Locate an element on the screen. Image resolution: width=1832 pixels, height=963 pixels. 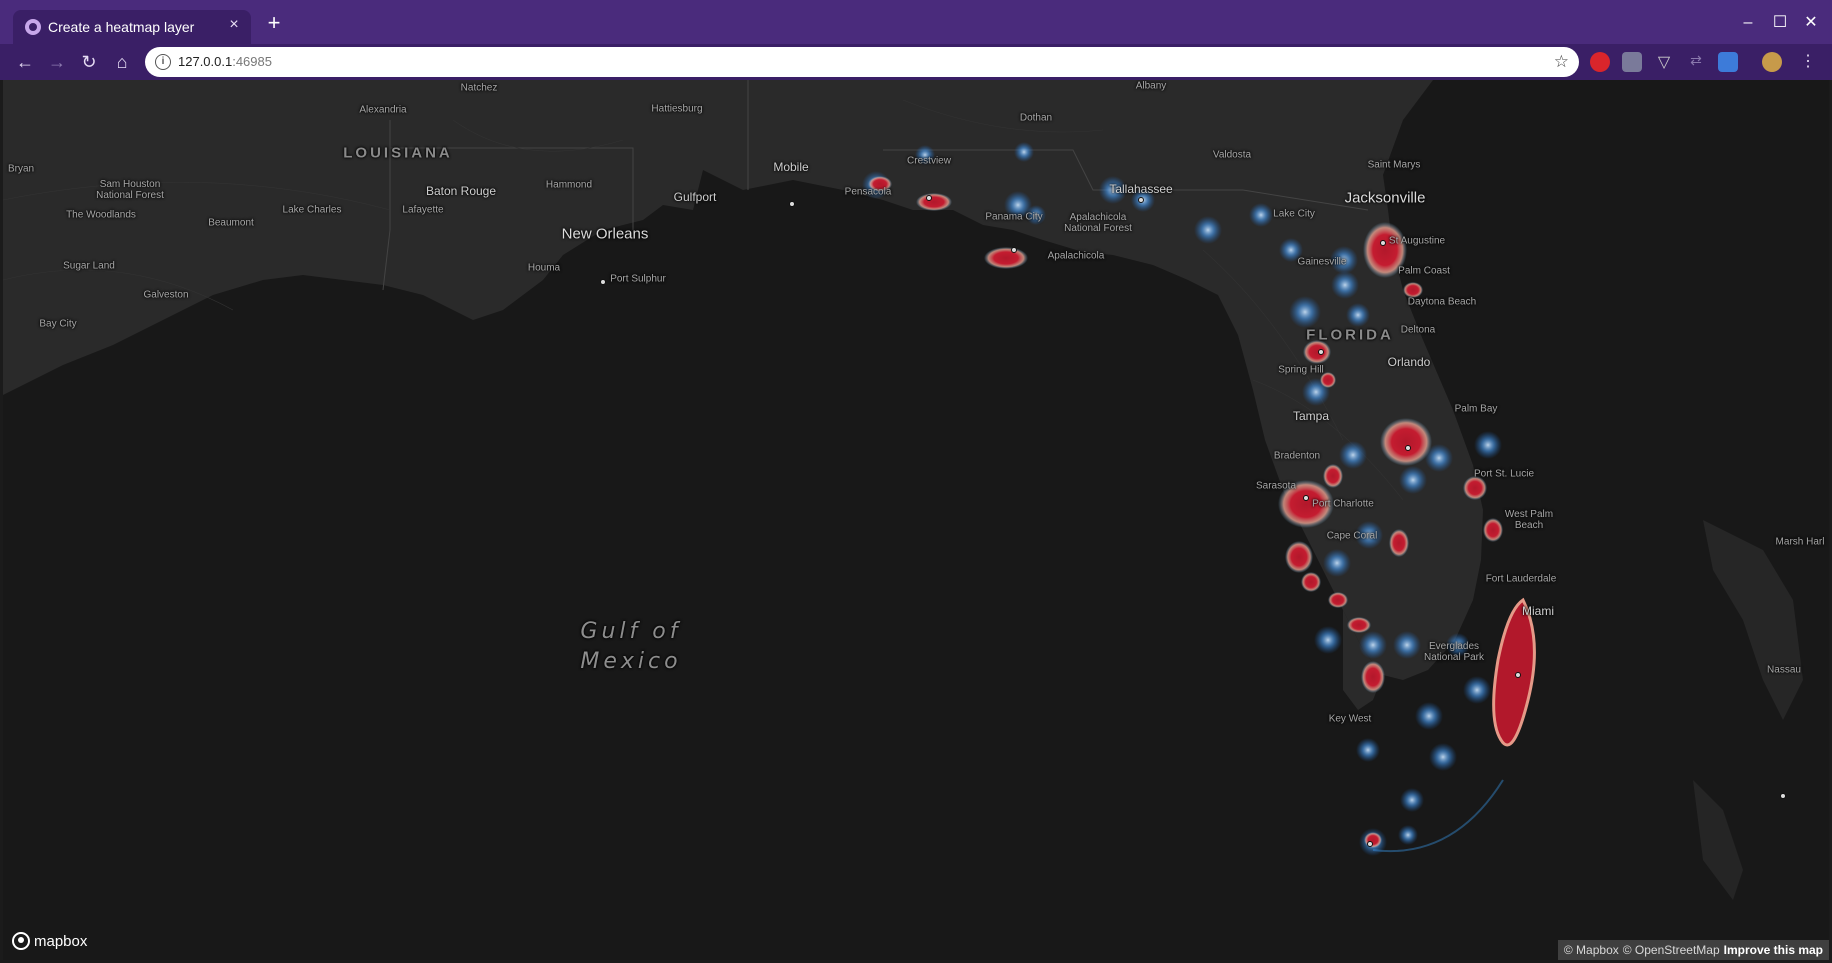
map-label-city: Bradenton is located at coordinates (1297, 456).